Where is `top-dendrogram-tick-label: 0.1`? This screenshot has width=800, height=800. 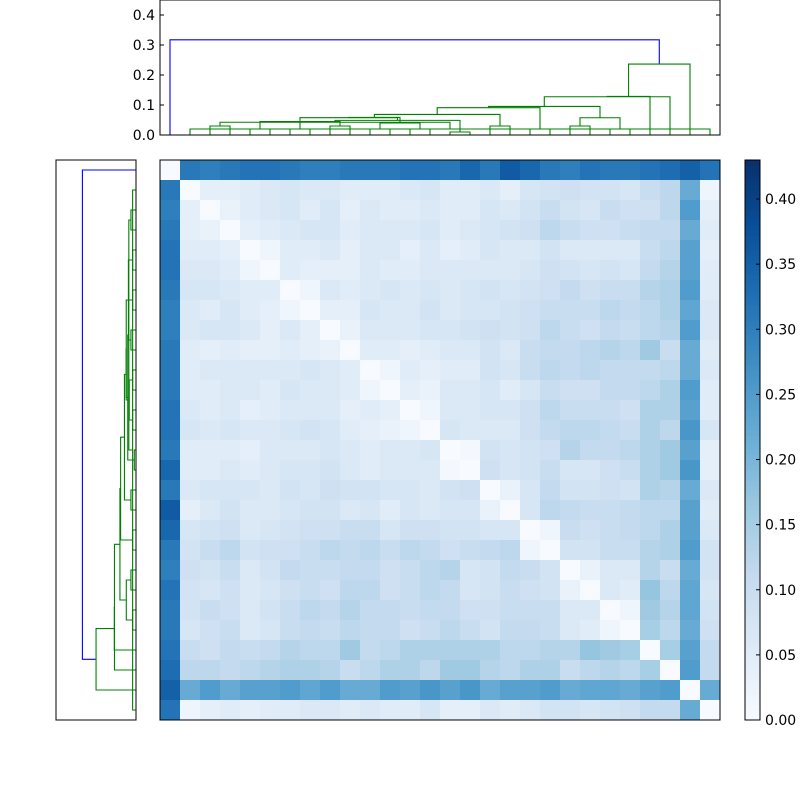
top-dendrogram-tick-label: 0.1 is located at coordinates (144, 106).